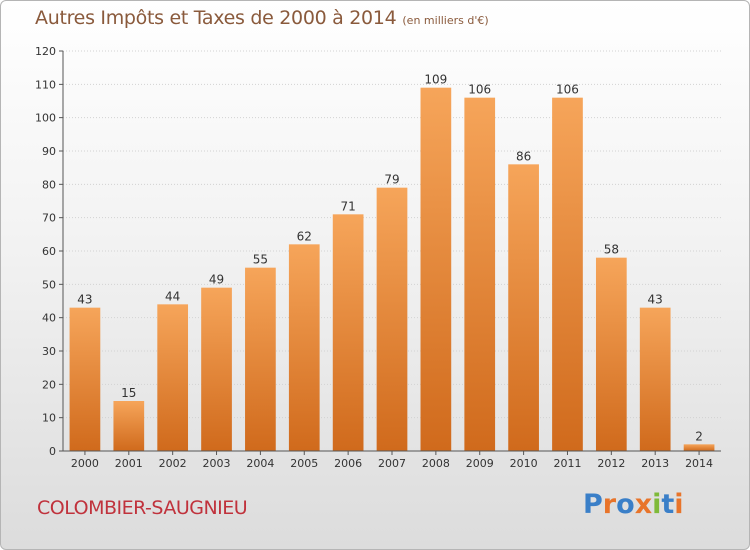  I want to click on logo-letter: x, so click(643, 504).